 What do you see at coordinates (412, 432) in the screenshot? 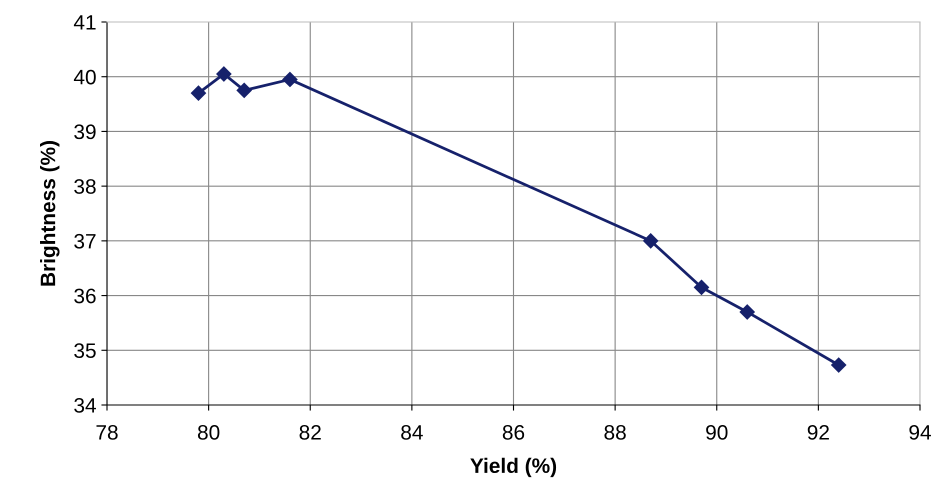
I see `x-tick-label: 84` at bounding box center [412, 432].